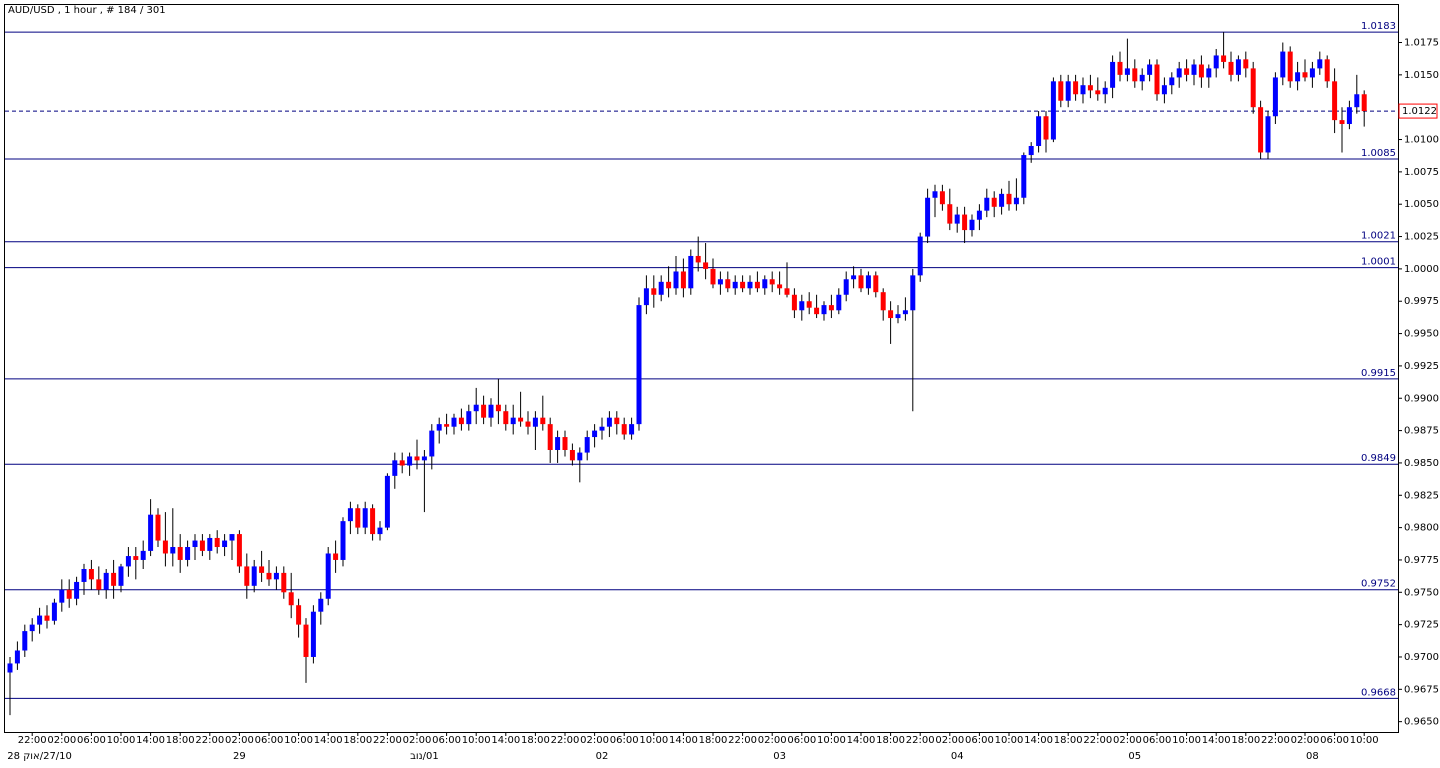  Describe the element at coordinates (1421, 301) in the screenshot. I see `y-tick-label: 0.9975` at that location.